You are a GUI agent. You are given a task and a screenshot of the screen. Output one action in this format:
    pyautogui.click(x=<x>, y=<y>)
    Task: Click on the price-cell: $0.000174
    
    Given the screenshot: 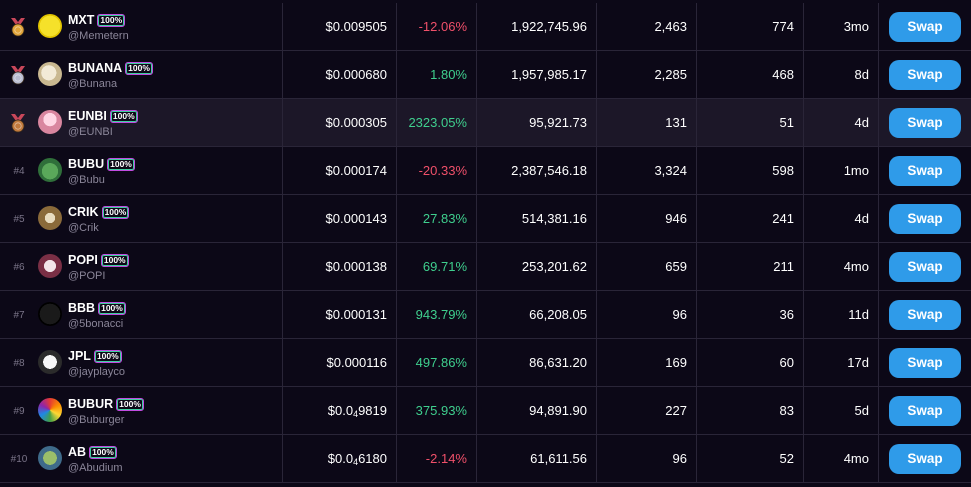 What is the action you would take?
    pyautogui.click(x=340, y=170)
    